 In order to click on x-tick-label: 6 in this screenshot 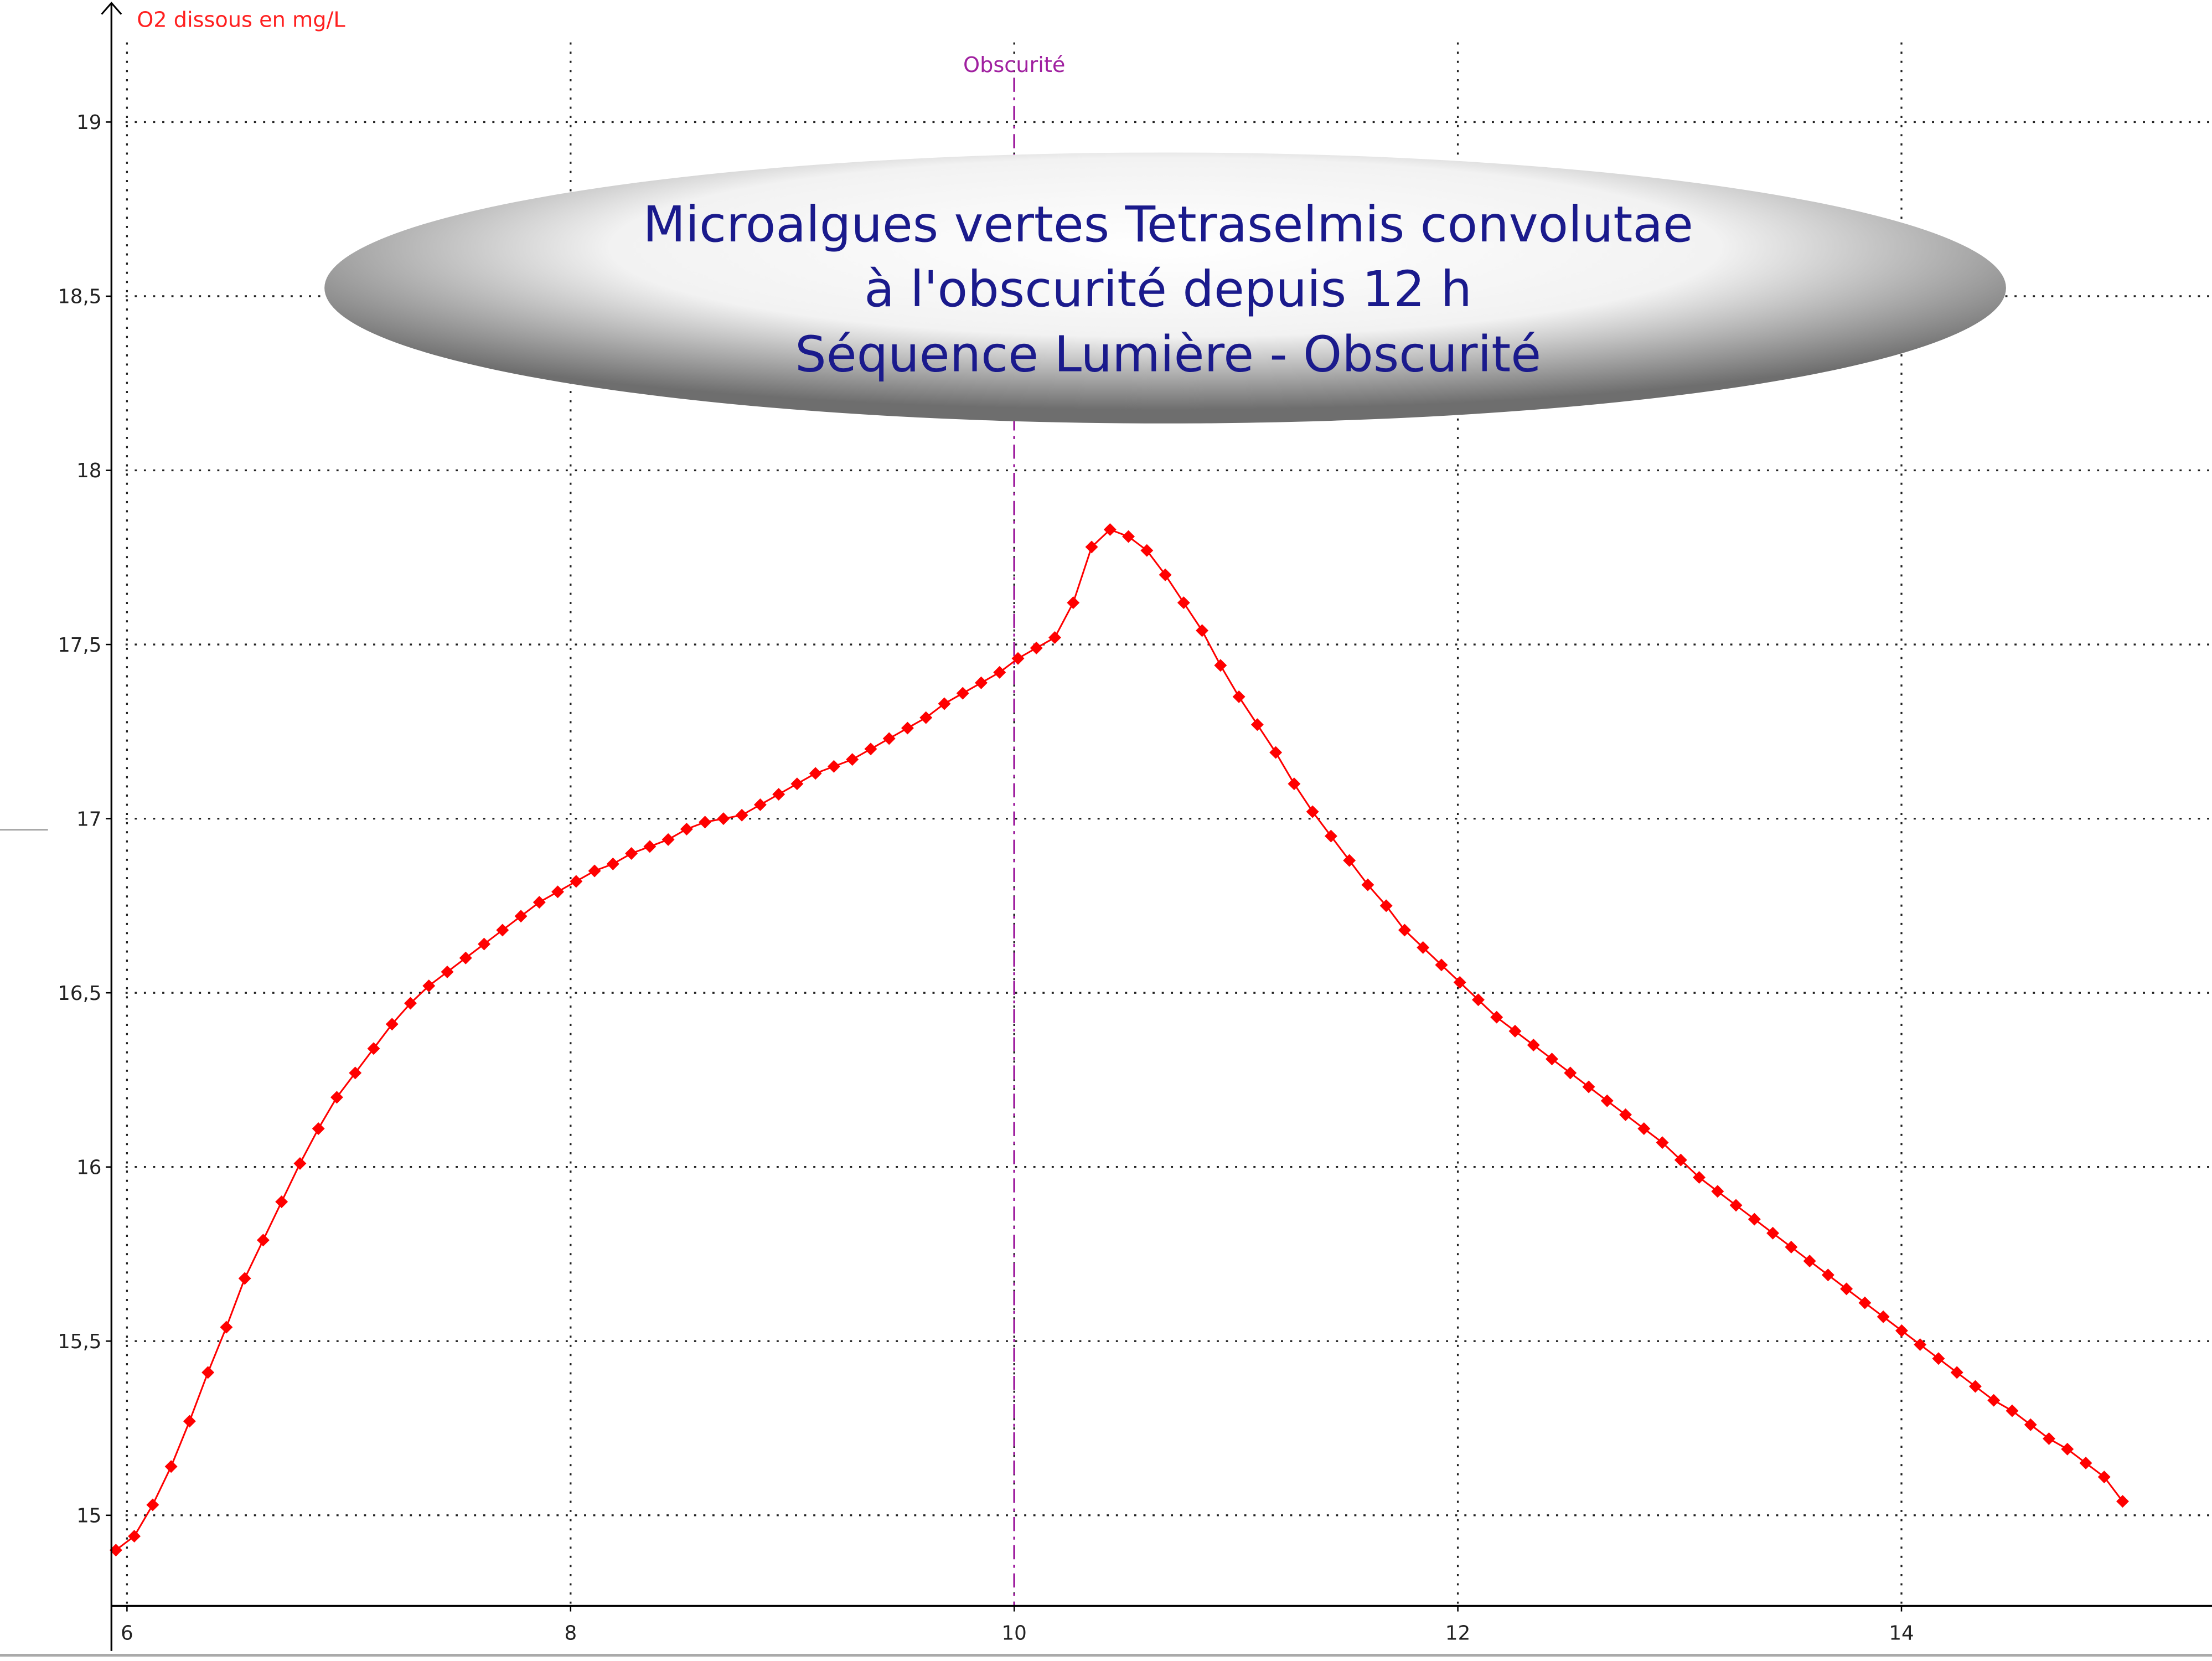, I will do `click(127, 1633)`.